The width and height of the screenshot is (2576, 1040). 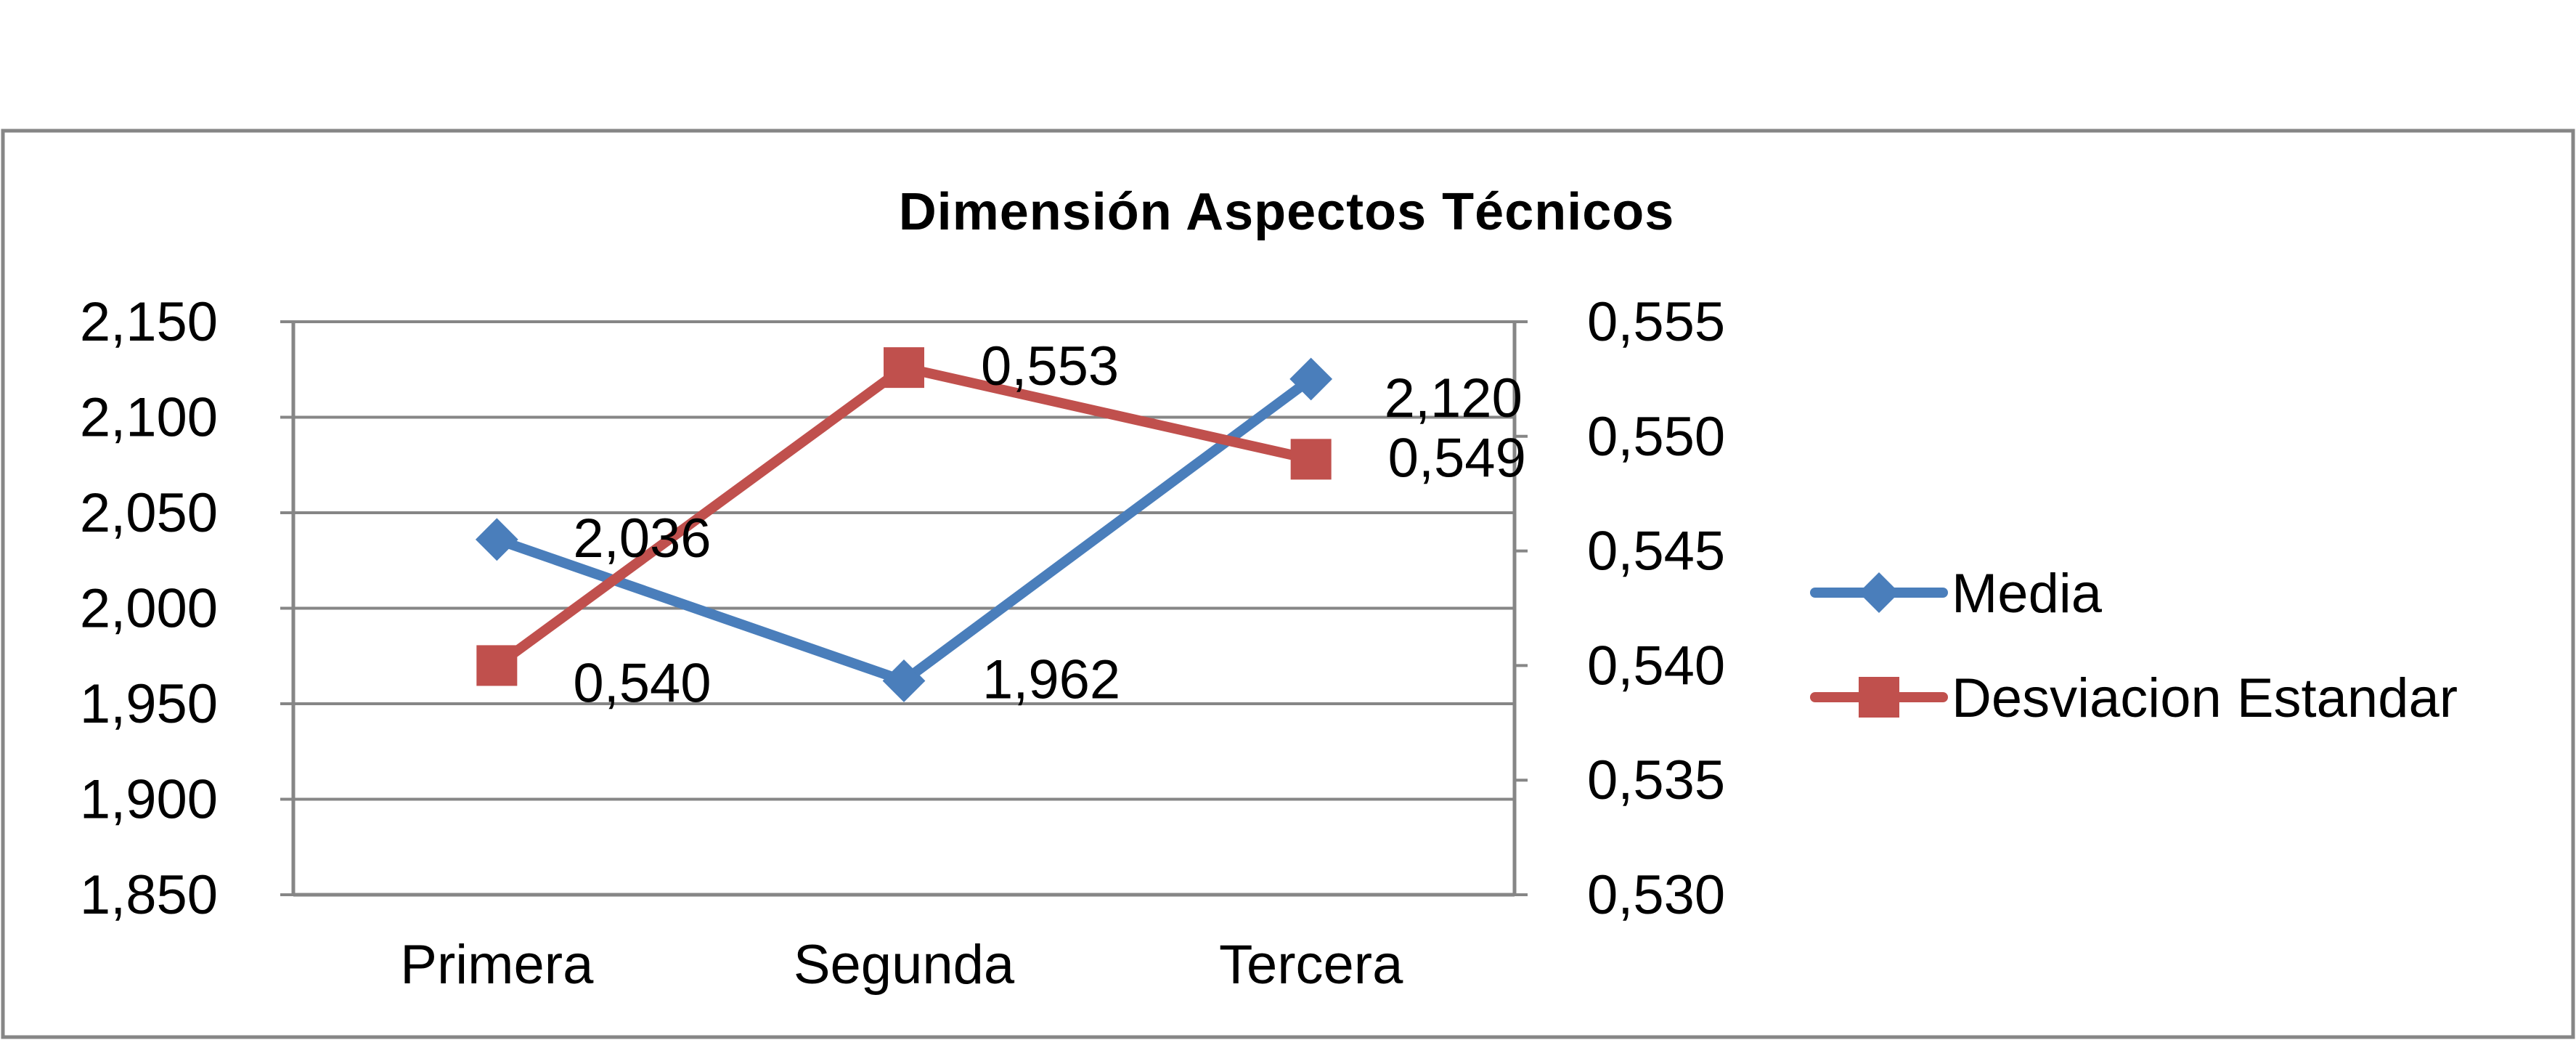 What do you see at coordinates (1454, 398) in the screenshot?
I see `data-label: 2,120` at bounding box center [1454, 398].